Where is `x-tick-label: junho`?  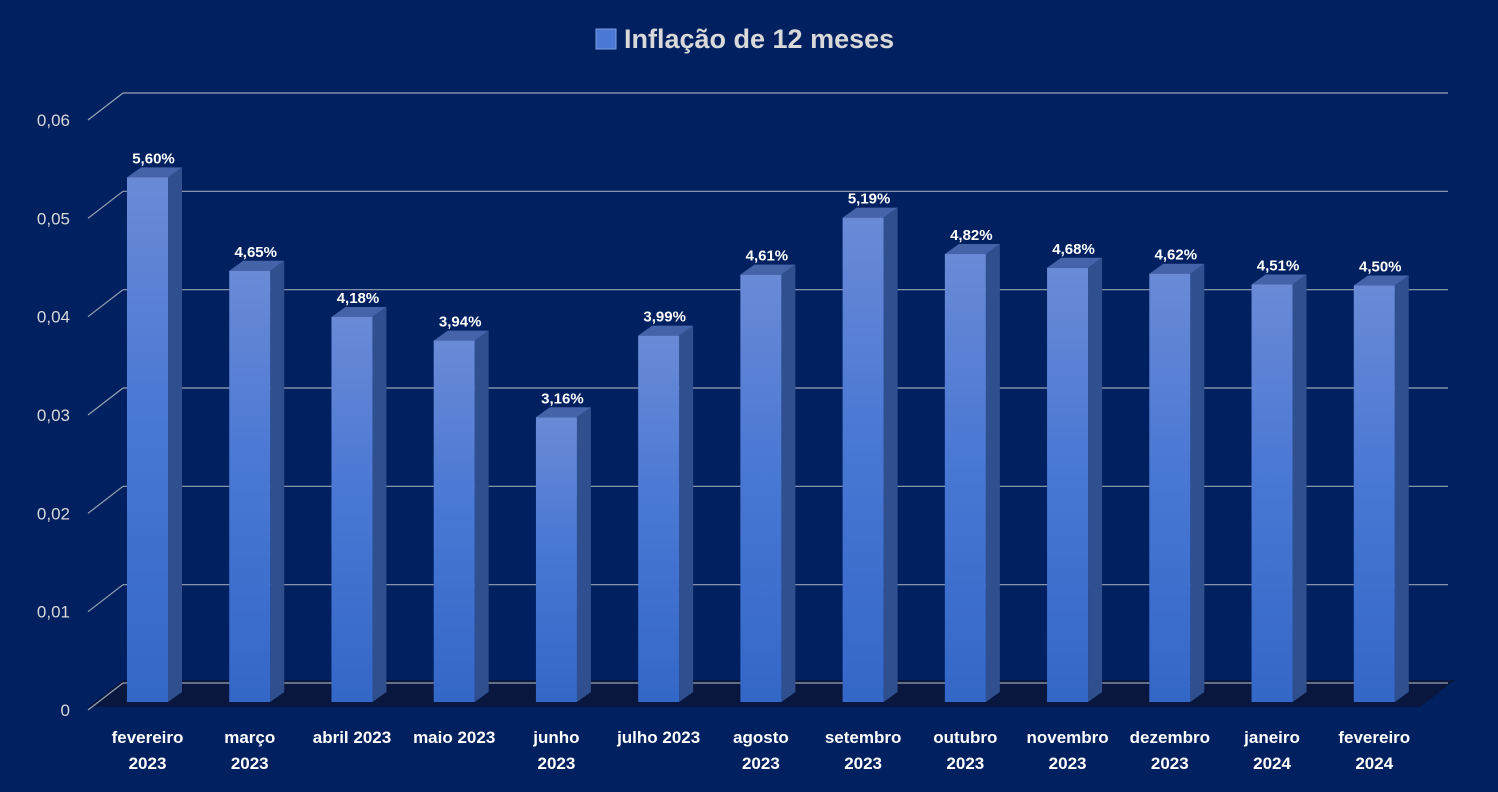 x-tick-label: junho is located at coordinates (555, 737).